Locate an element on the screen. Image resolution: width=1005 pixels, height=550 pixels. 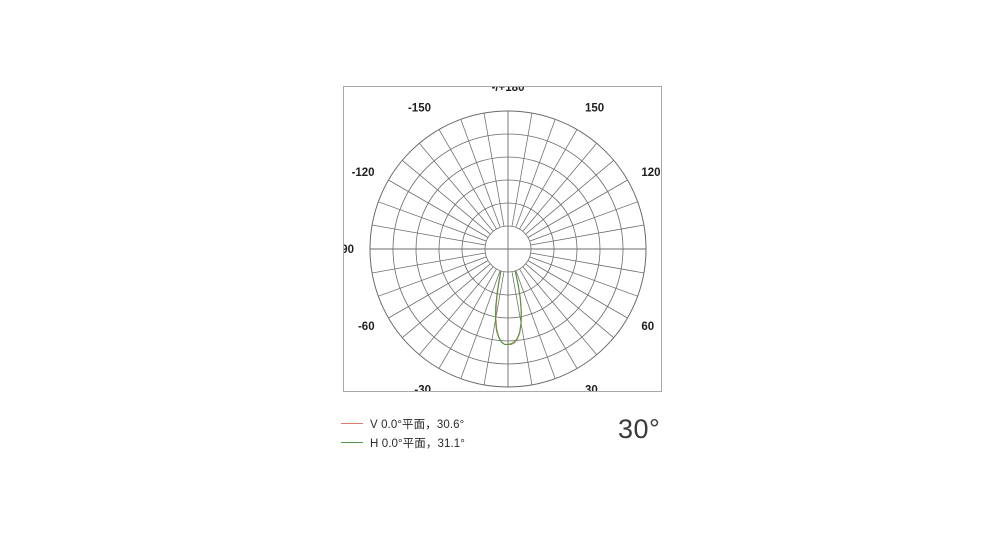
legend-item-v: V 0.0°平面，30.6° is located at coordinates (461, 423).